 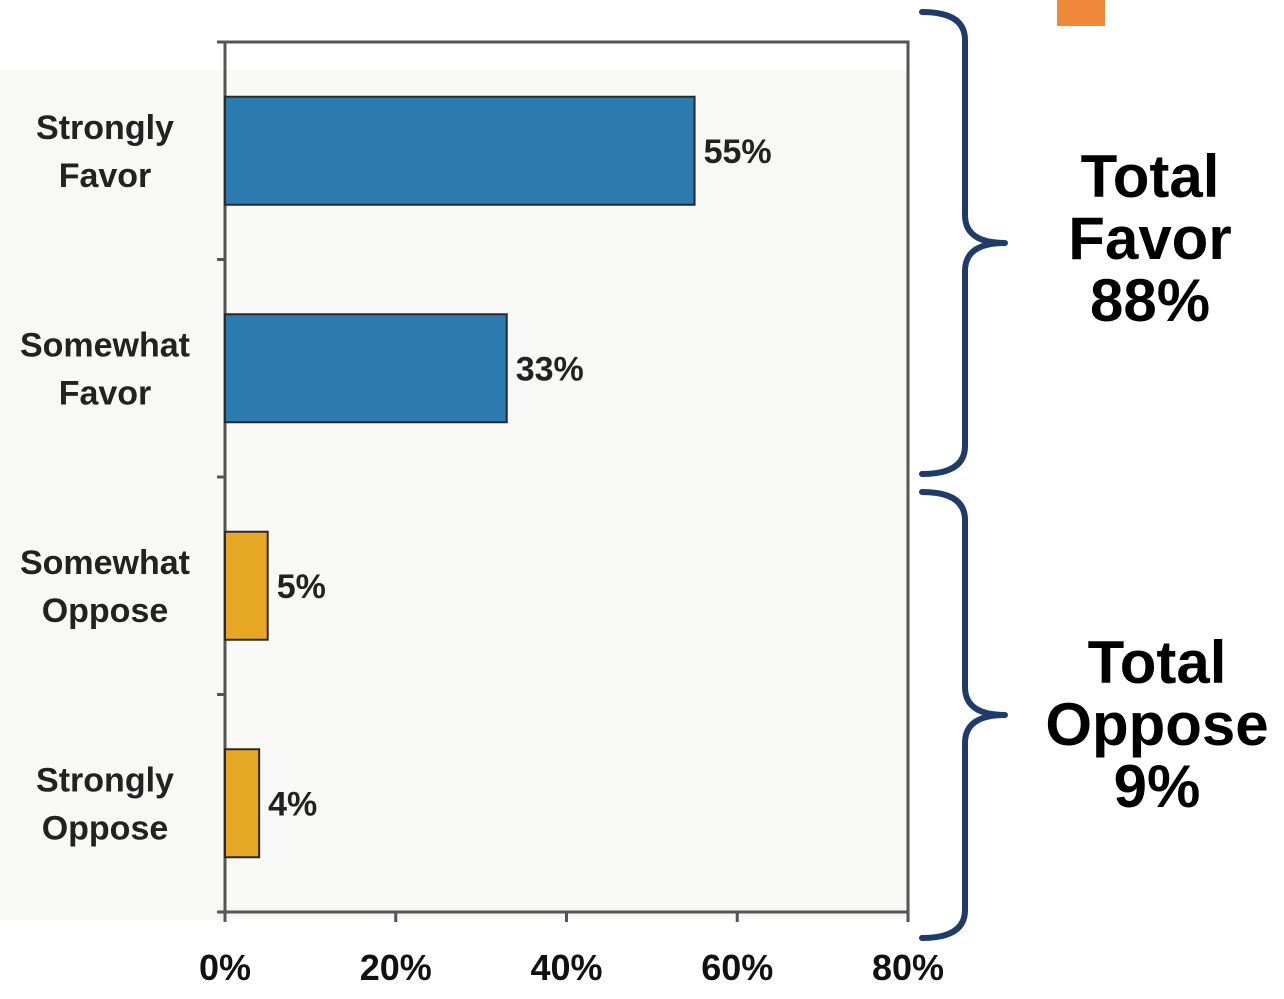 What do you see at coordinates (963, 715) in the screenshot?
I see `oppose-bracket` at bounding box center [963, 715].